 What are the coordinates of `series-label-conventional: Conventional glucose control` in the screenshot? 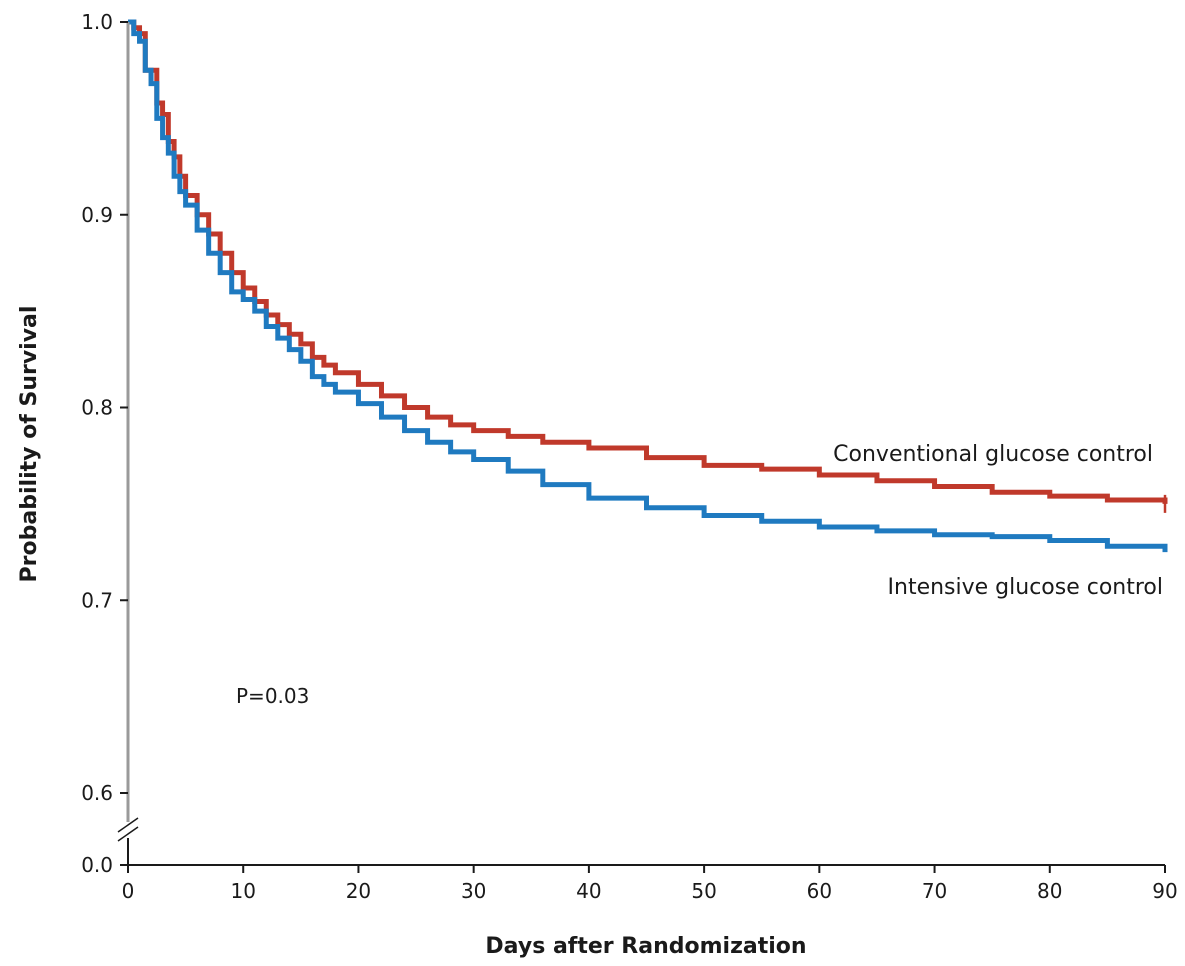 It's located at (993, 454).